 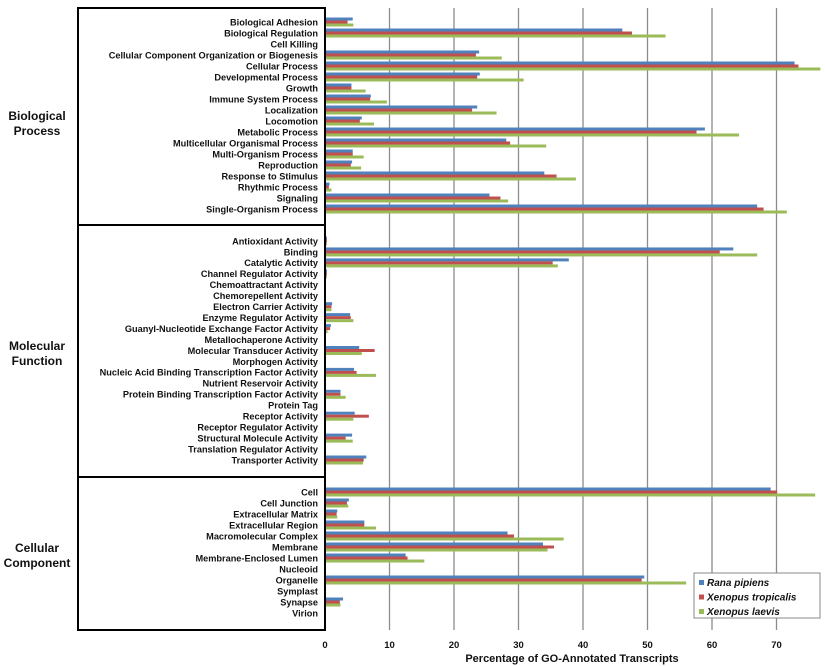 What do you see at coordinates (571, 659) in the screenshot?
I see `x-axis-label: Percentage of GO-Annotated Transcripts` at bounding box center [571, 659].